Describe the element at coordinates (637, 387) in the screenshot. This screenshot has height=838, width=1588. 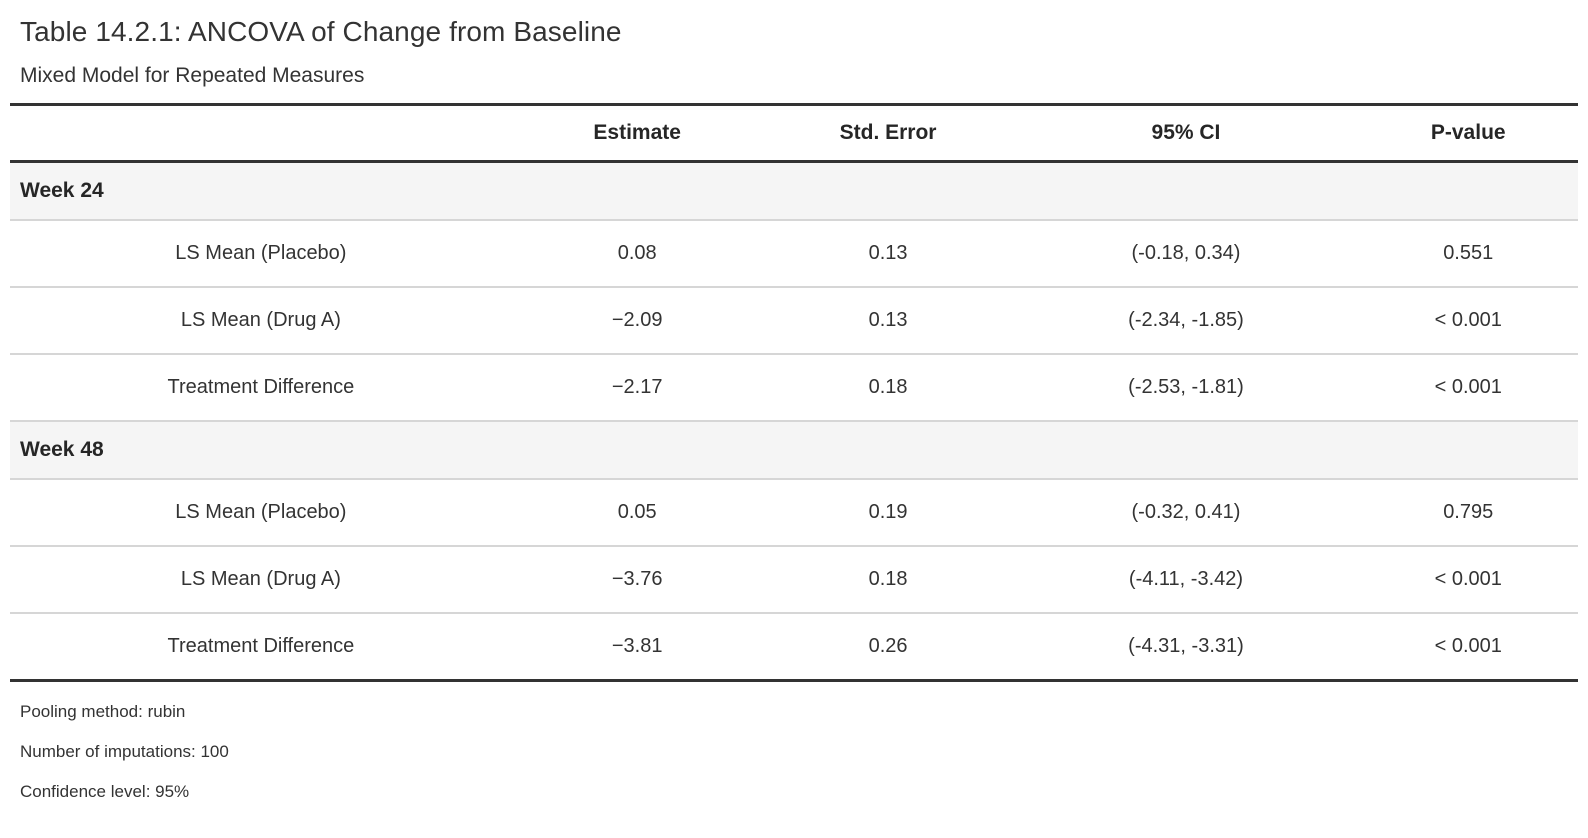
I see `cell-estimate: −2.17` at that location.